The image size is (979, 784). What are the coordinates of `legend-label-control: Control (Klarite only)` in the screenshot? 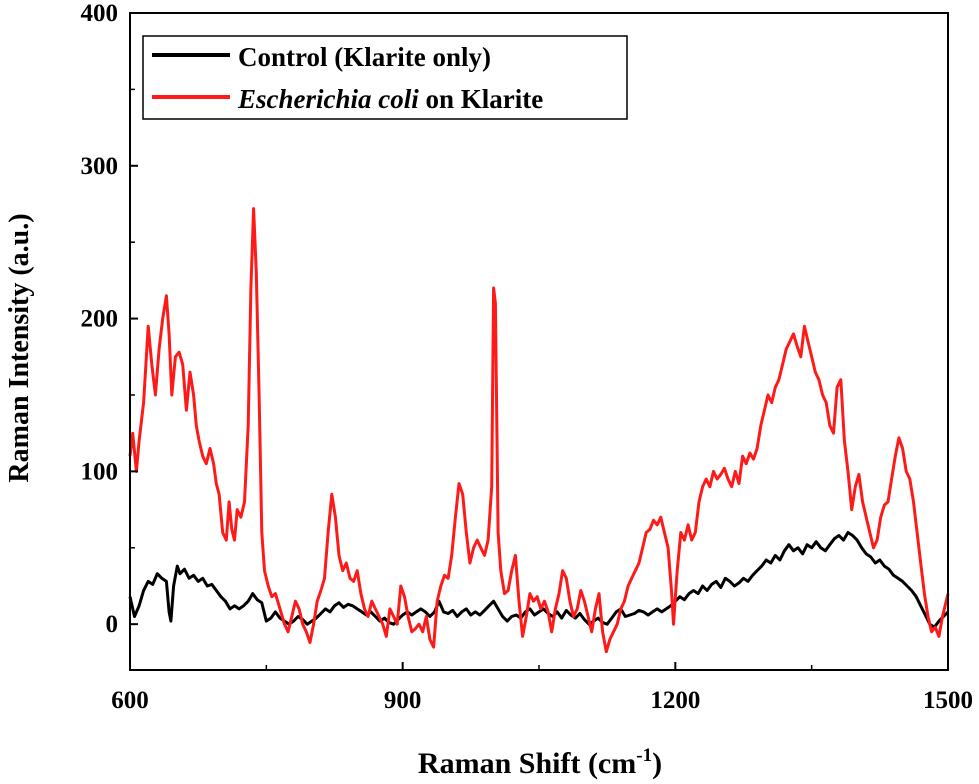 It's located at (364, 57).